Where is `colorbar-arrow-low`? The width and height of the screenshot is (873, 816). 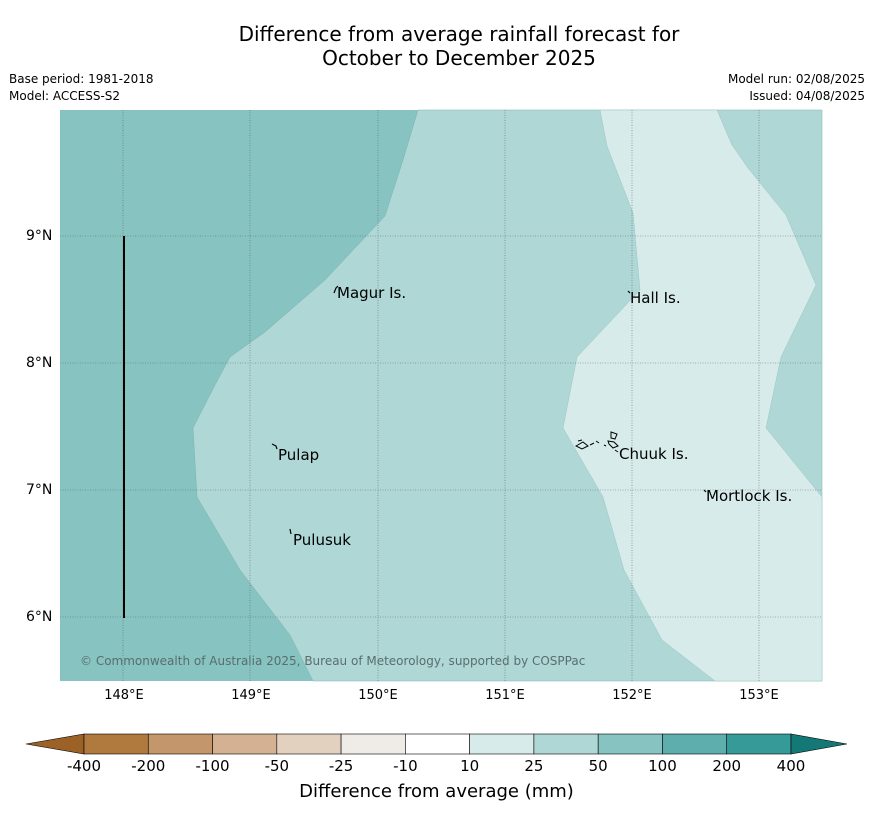 colorbar-arrow-low is located at coordinates (55, 744).